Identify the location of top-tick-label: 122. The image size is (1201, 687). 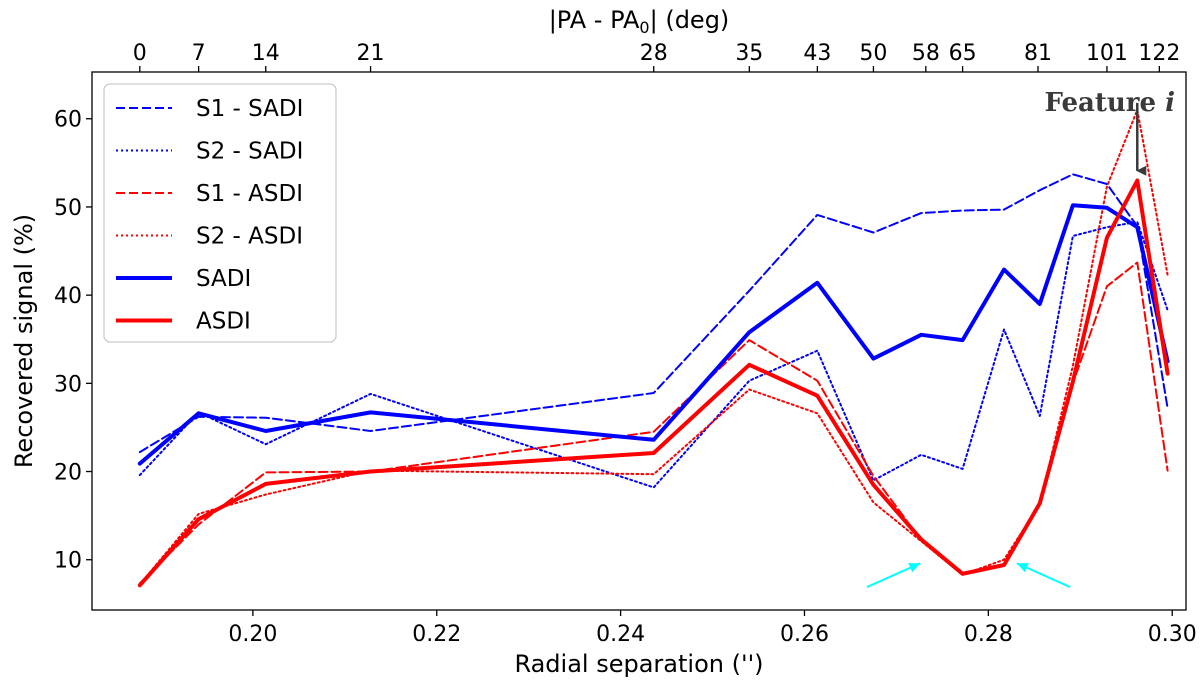
(1159, 53).